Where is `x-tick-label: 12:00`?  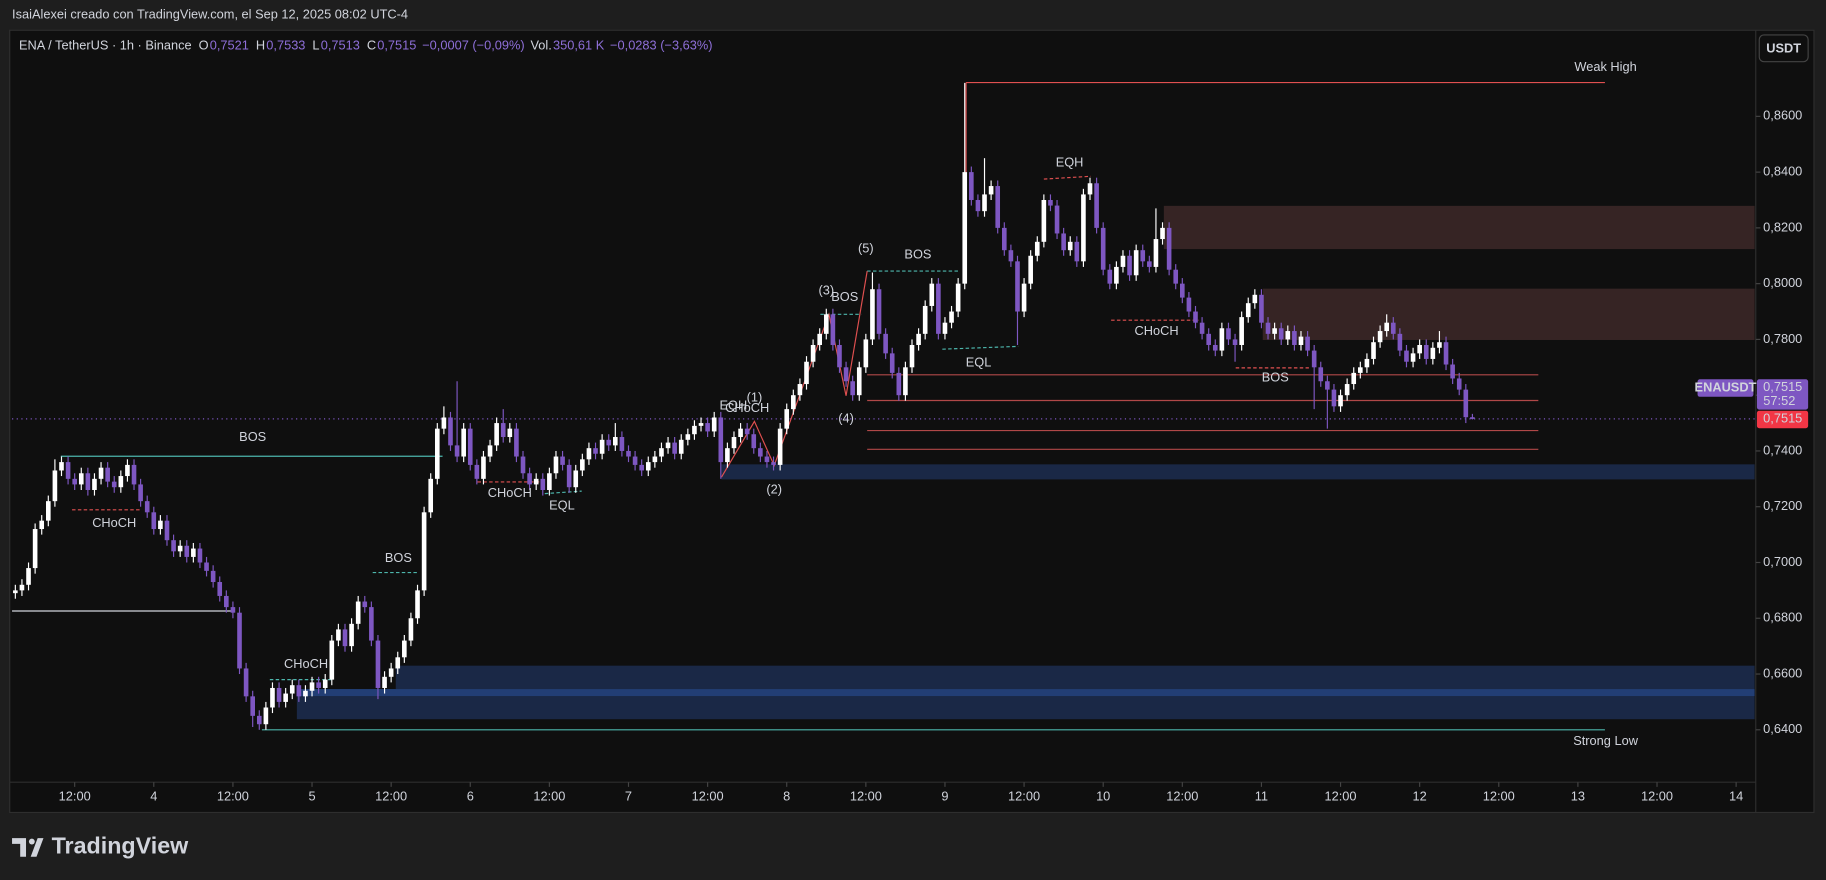 x-tick-label: 12:00 is located at coordinates (1341, 796).